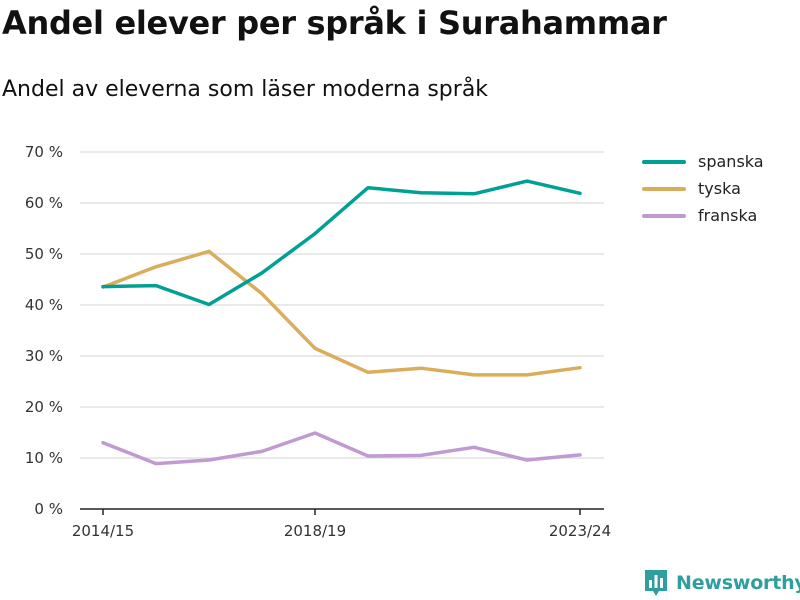 Image resolution: width=800 pixels, height=600 pixels. Describe the element at coordinates (103, 531) in the screenshot. I see `x-tick-label: 2014/15` at that location.